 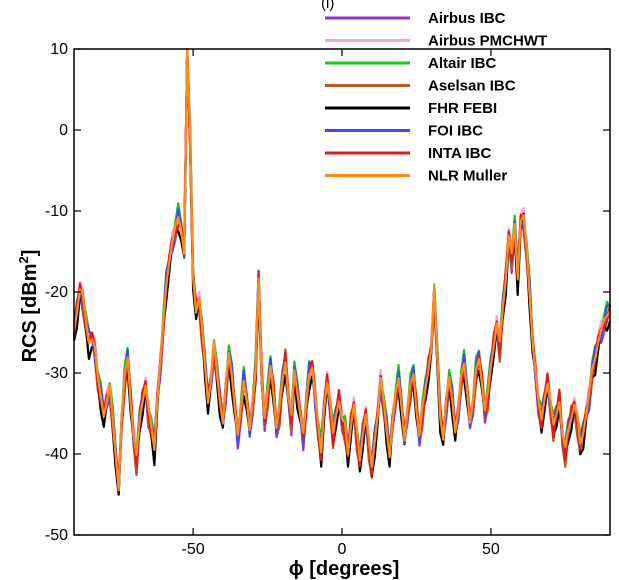 I want to click on legend-label: Aselsan IBC, so click(x=472, y=86).